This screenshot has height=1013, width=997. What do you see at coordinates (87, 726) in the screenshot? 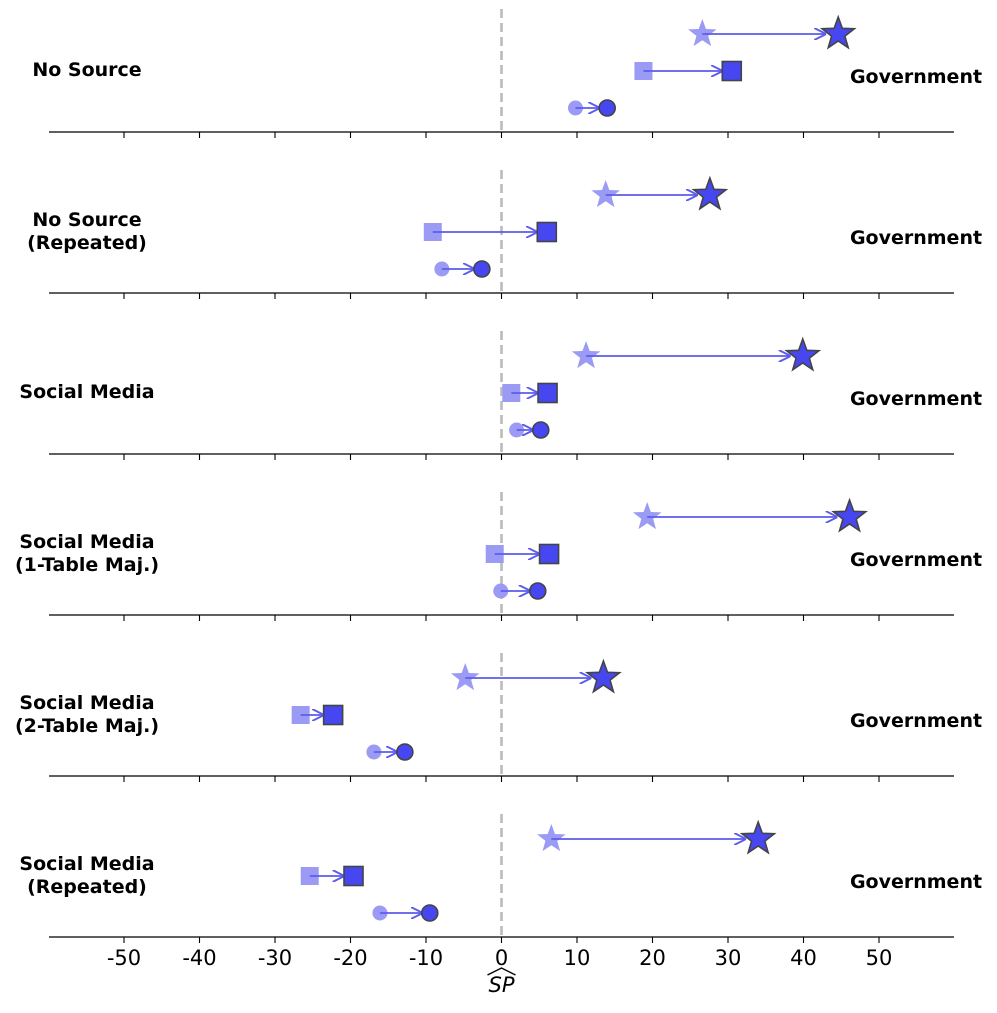
I see `panel-left-label: (2-Table Maj.)` at bounding box center [87, 726].